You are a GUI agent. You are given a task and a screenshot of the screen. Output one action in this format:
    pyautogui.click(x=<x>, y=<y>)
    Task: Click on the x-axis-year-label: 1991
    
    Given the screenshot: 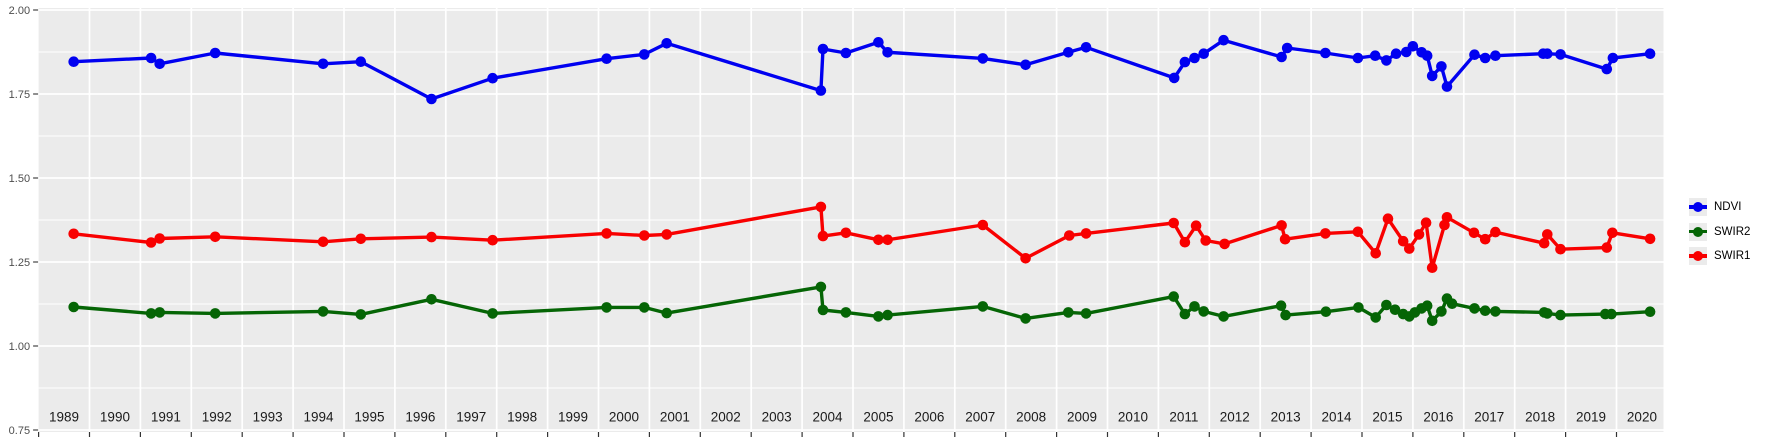 What is the action you would take?
    pyautogui.click(x=166, y=416)
    